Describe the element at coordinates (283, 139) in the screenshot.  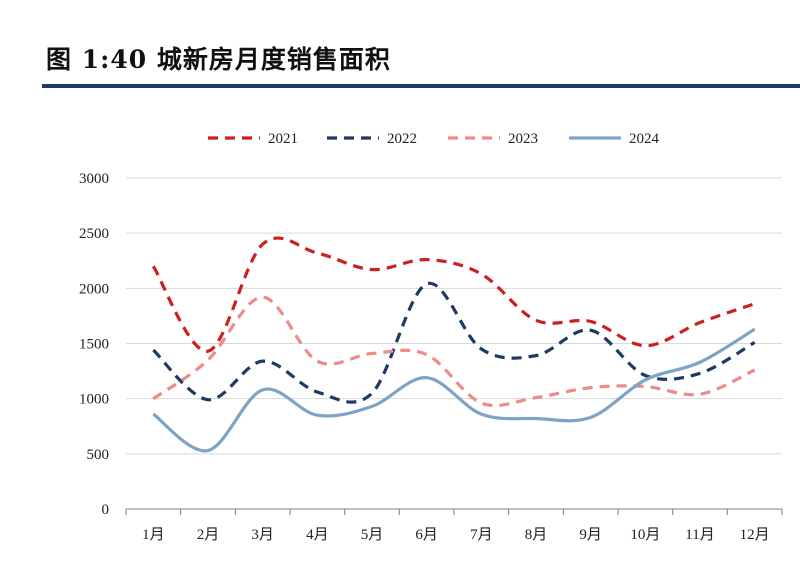
I see `legend-label-2021: 2021` at that location.